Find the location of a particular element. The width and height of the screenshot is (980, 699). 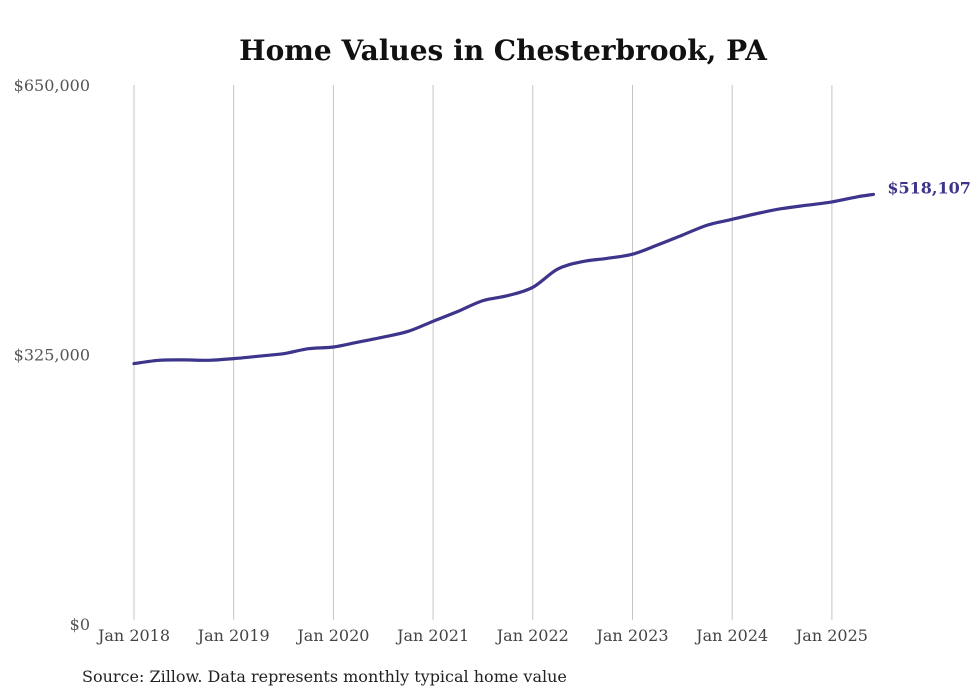

y-tick-label: $650,000 is located at coordinates (52, 85).